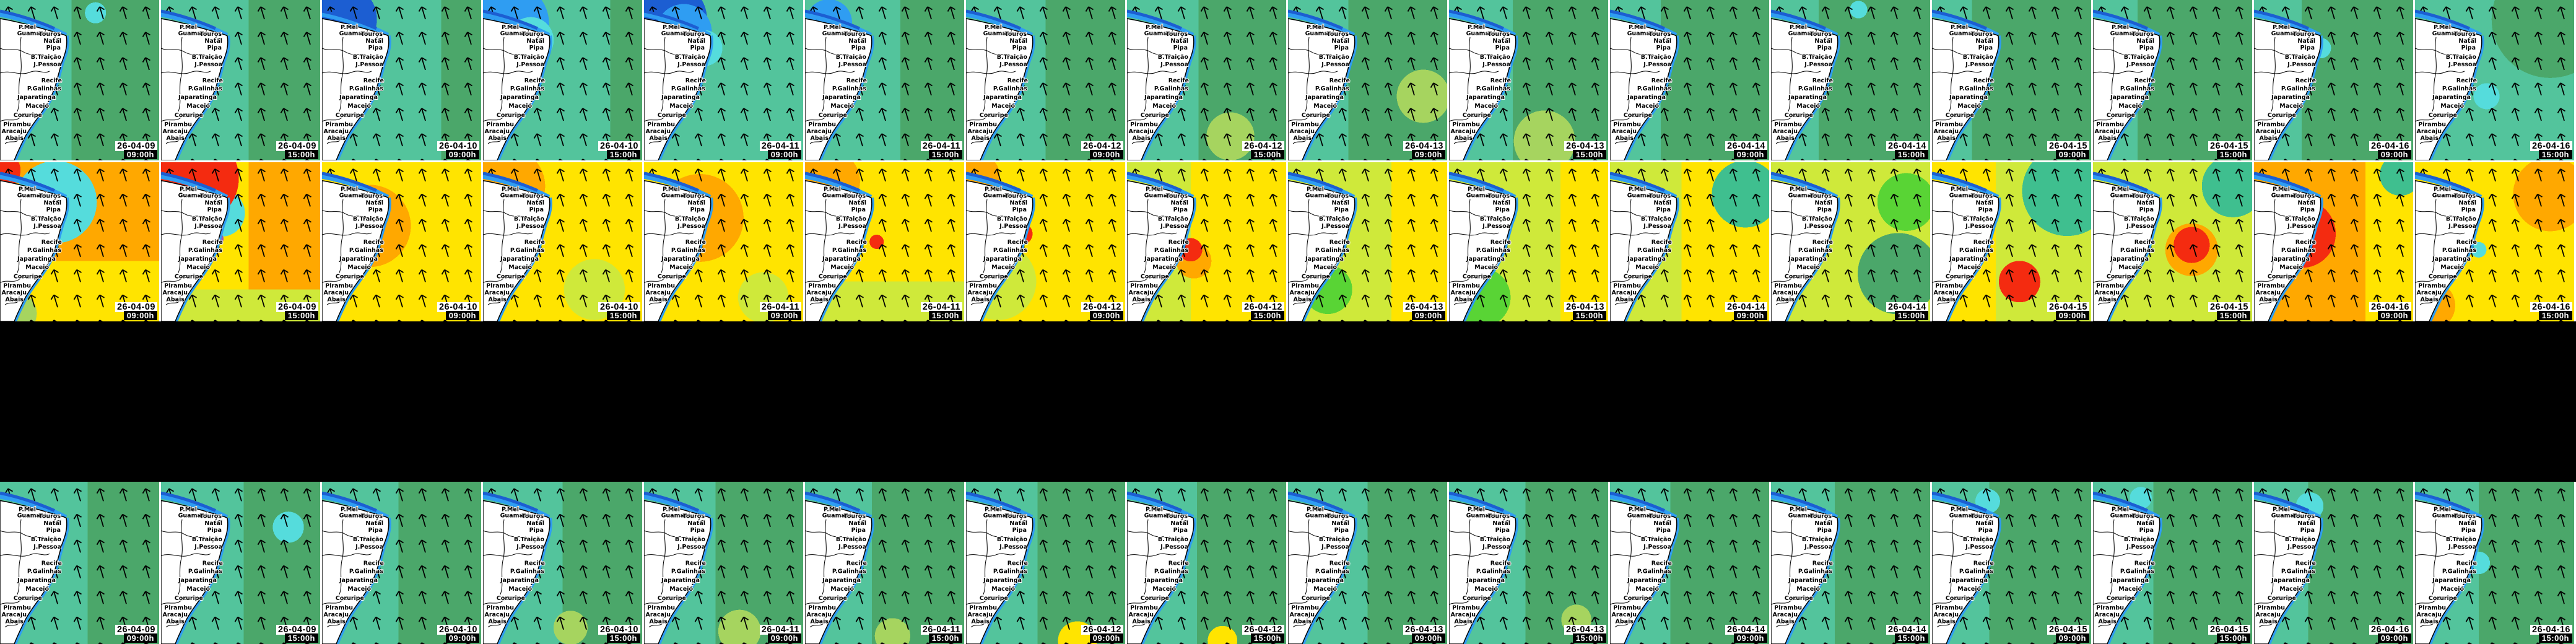 Image resolution: width=2576 pixels, height=644 pixels. I want to click on tile-date-label: 26-04-16, so click(2551, 307).